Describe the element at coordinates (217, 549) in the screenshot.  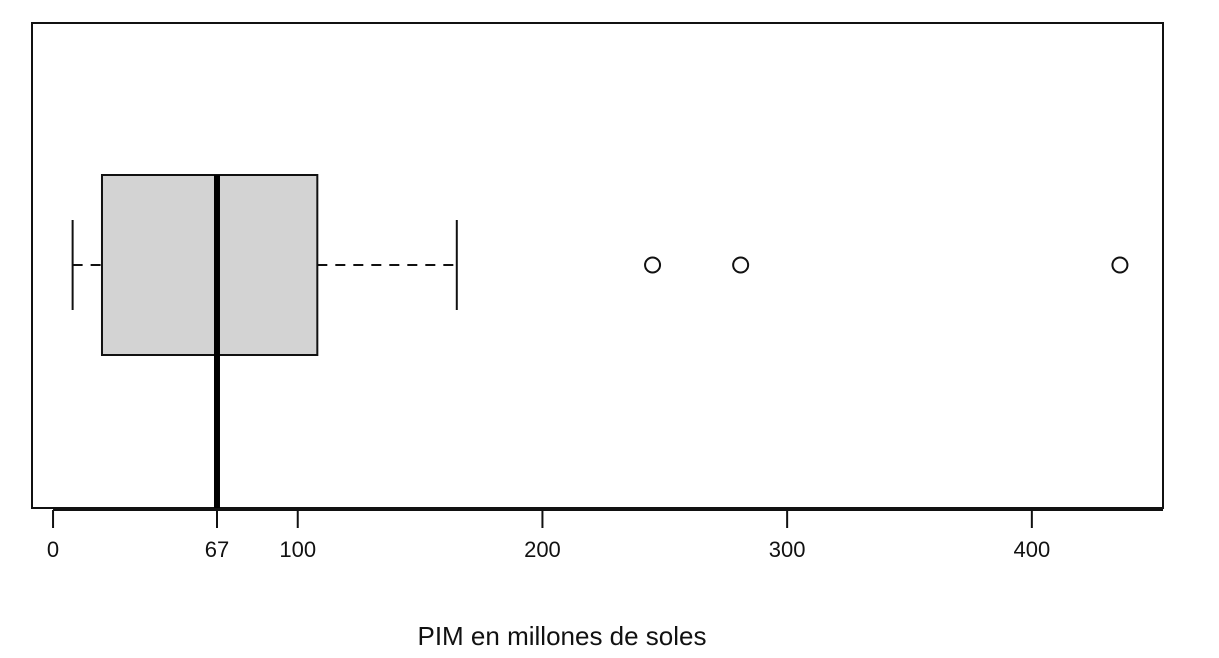
I see `x-tick-label: 67` at that location.